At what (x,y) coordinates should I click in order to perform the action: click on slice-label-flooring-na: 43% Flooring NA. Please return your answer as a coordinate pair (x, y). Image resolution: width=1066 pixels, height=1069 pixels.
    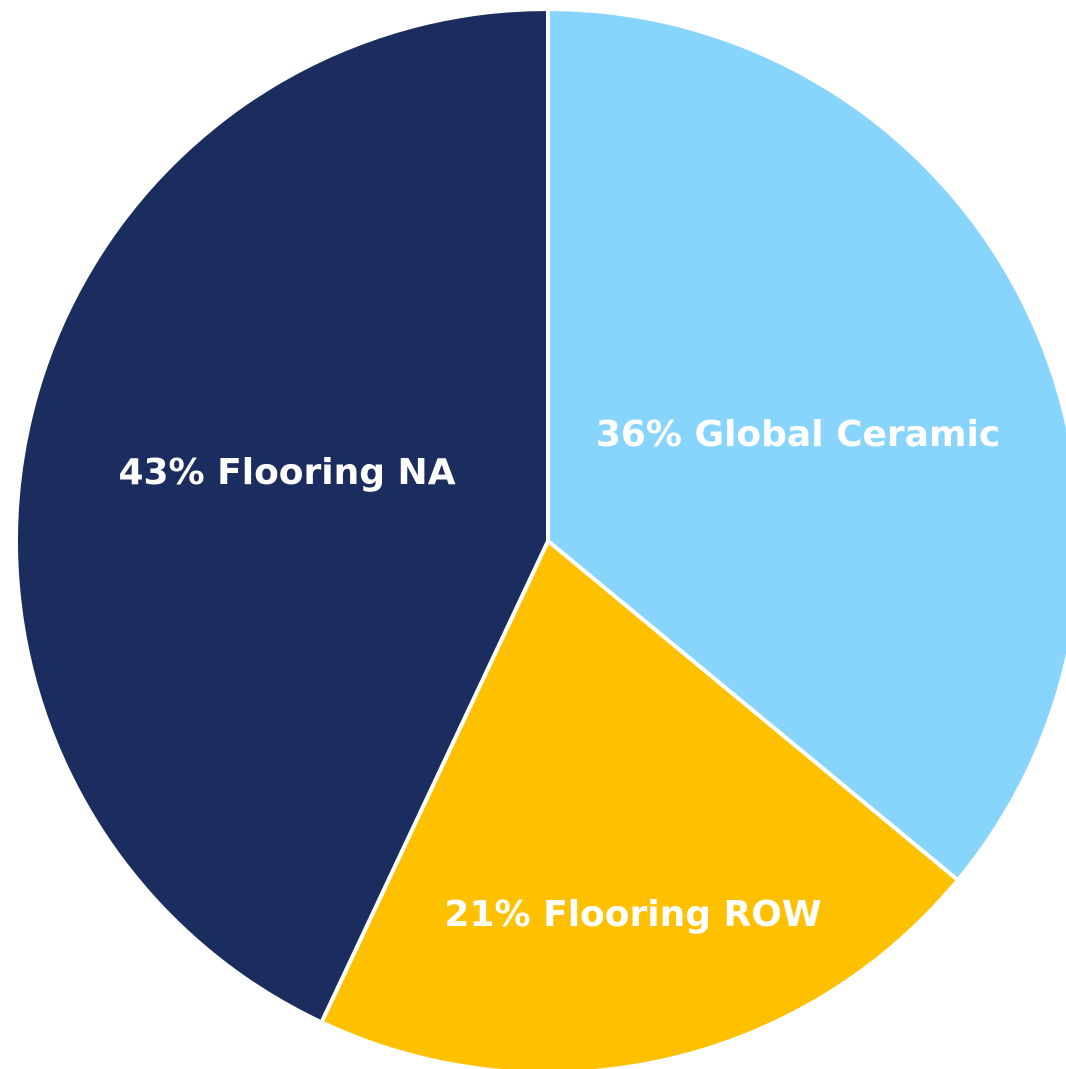
    Looking at the image, I should click on (286, 472).